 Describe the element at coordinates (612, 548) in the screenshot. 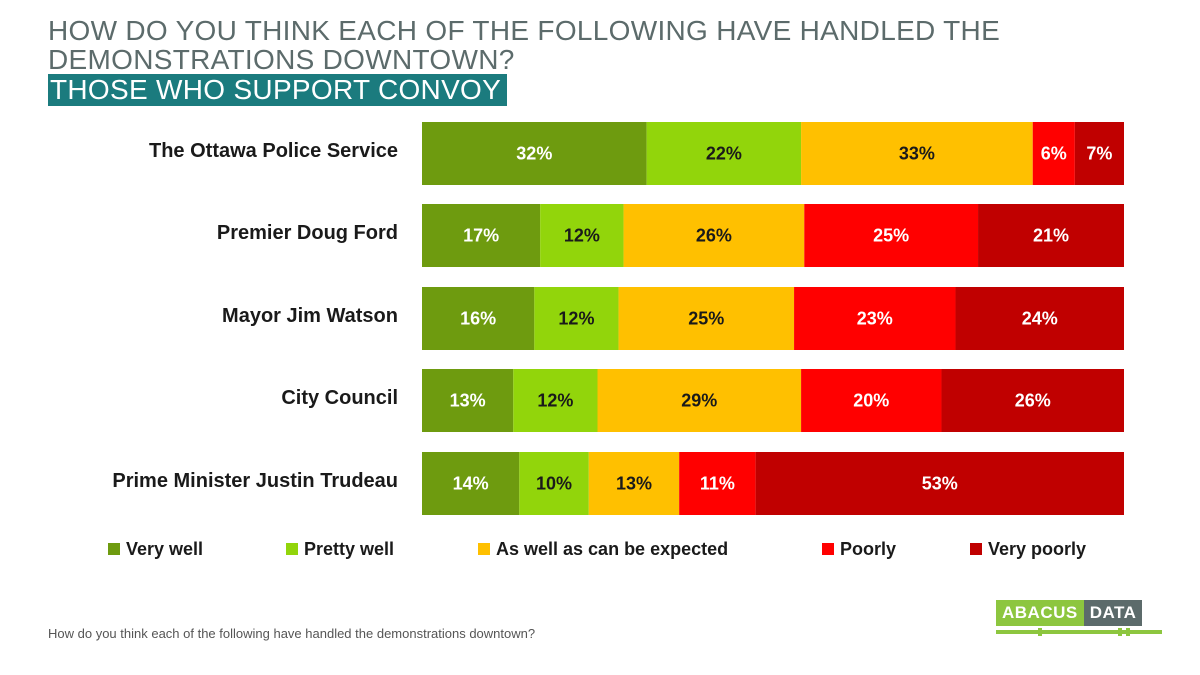

I see `legend-label: As well as can be expected` at that location.